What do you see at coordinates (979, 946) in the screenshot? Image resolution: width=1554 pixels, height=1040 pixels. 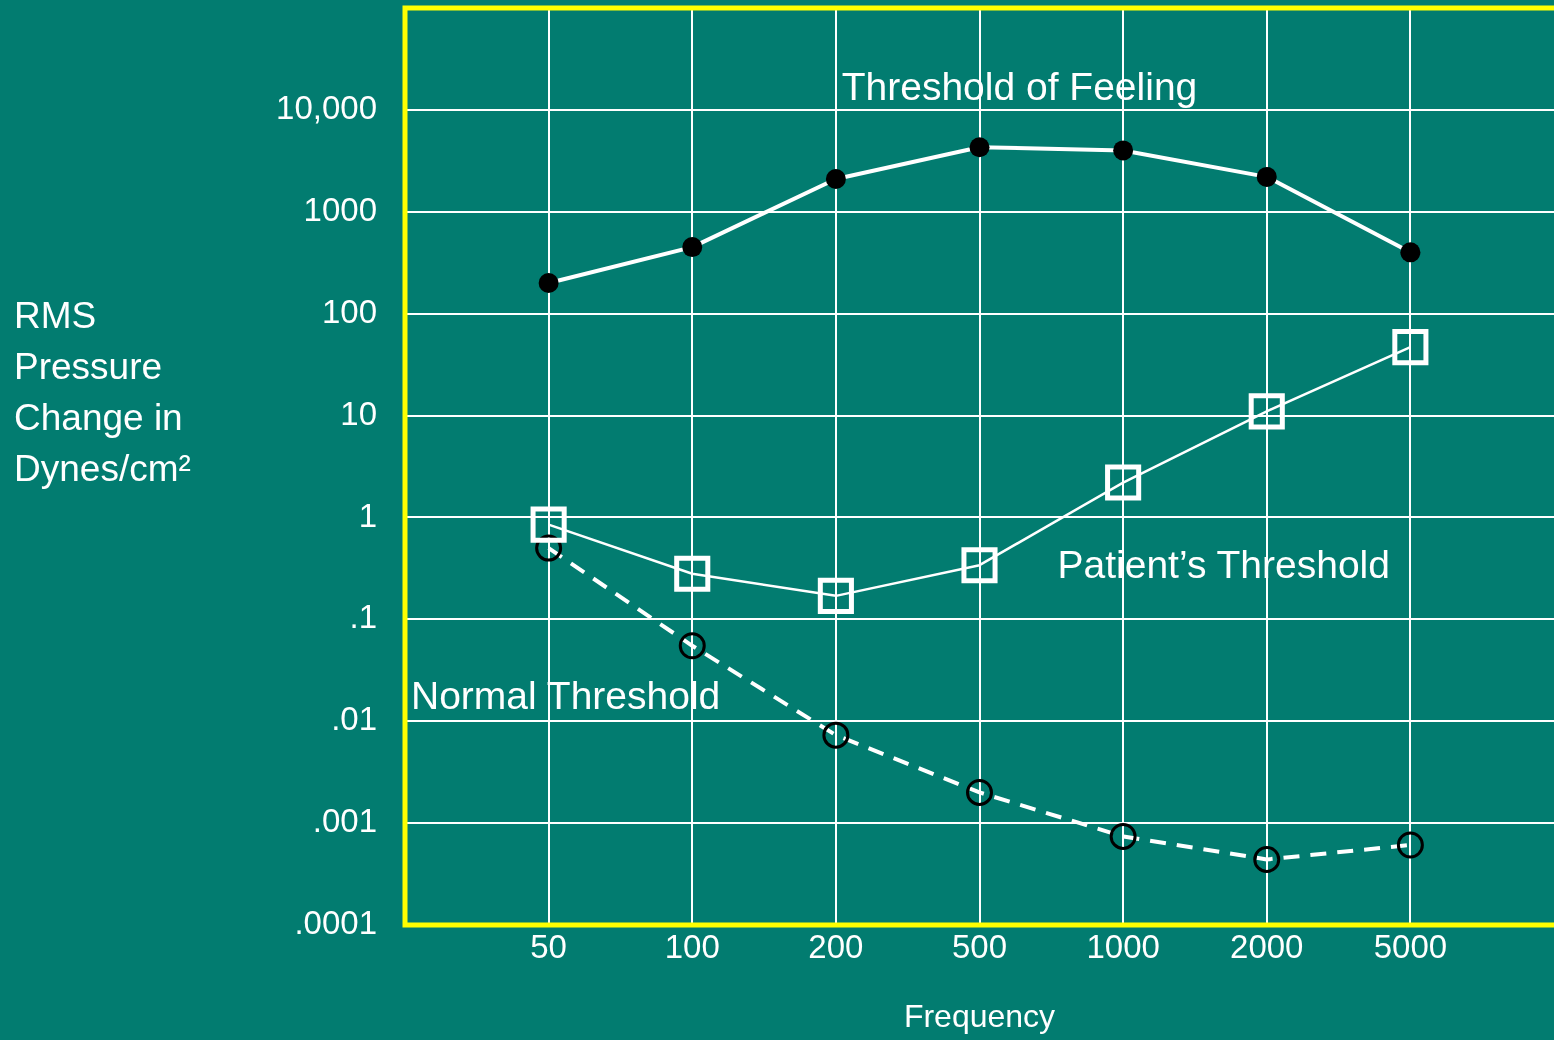 I see `x-tick-label: 500` at bounding box center [979, 946].